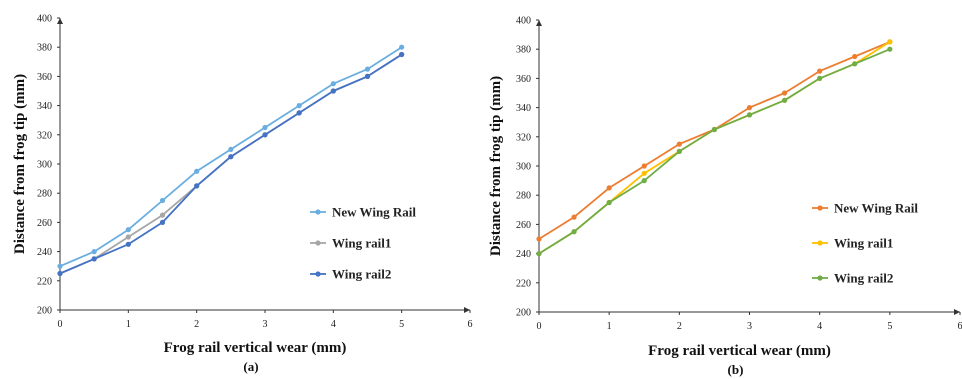  I want to click on y-tick-label: 220, so click(44, 281).